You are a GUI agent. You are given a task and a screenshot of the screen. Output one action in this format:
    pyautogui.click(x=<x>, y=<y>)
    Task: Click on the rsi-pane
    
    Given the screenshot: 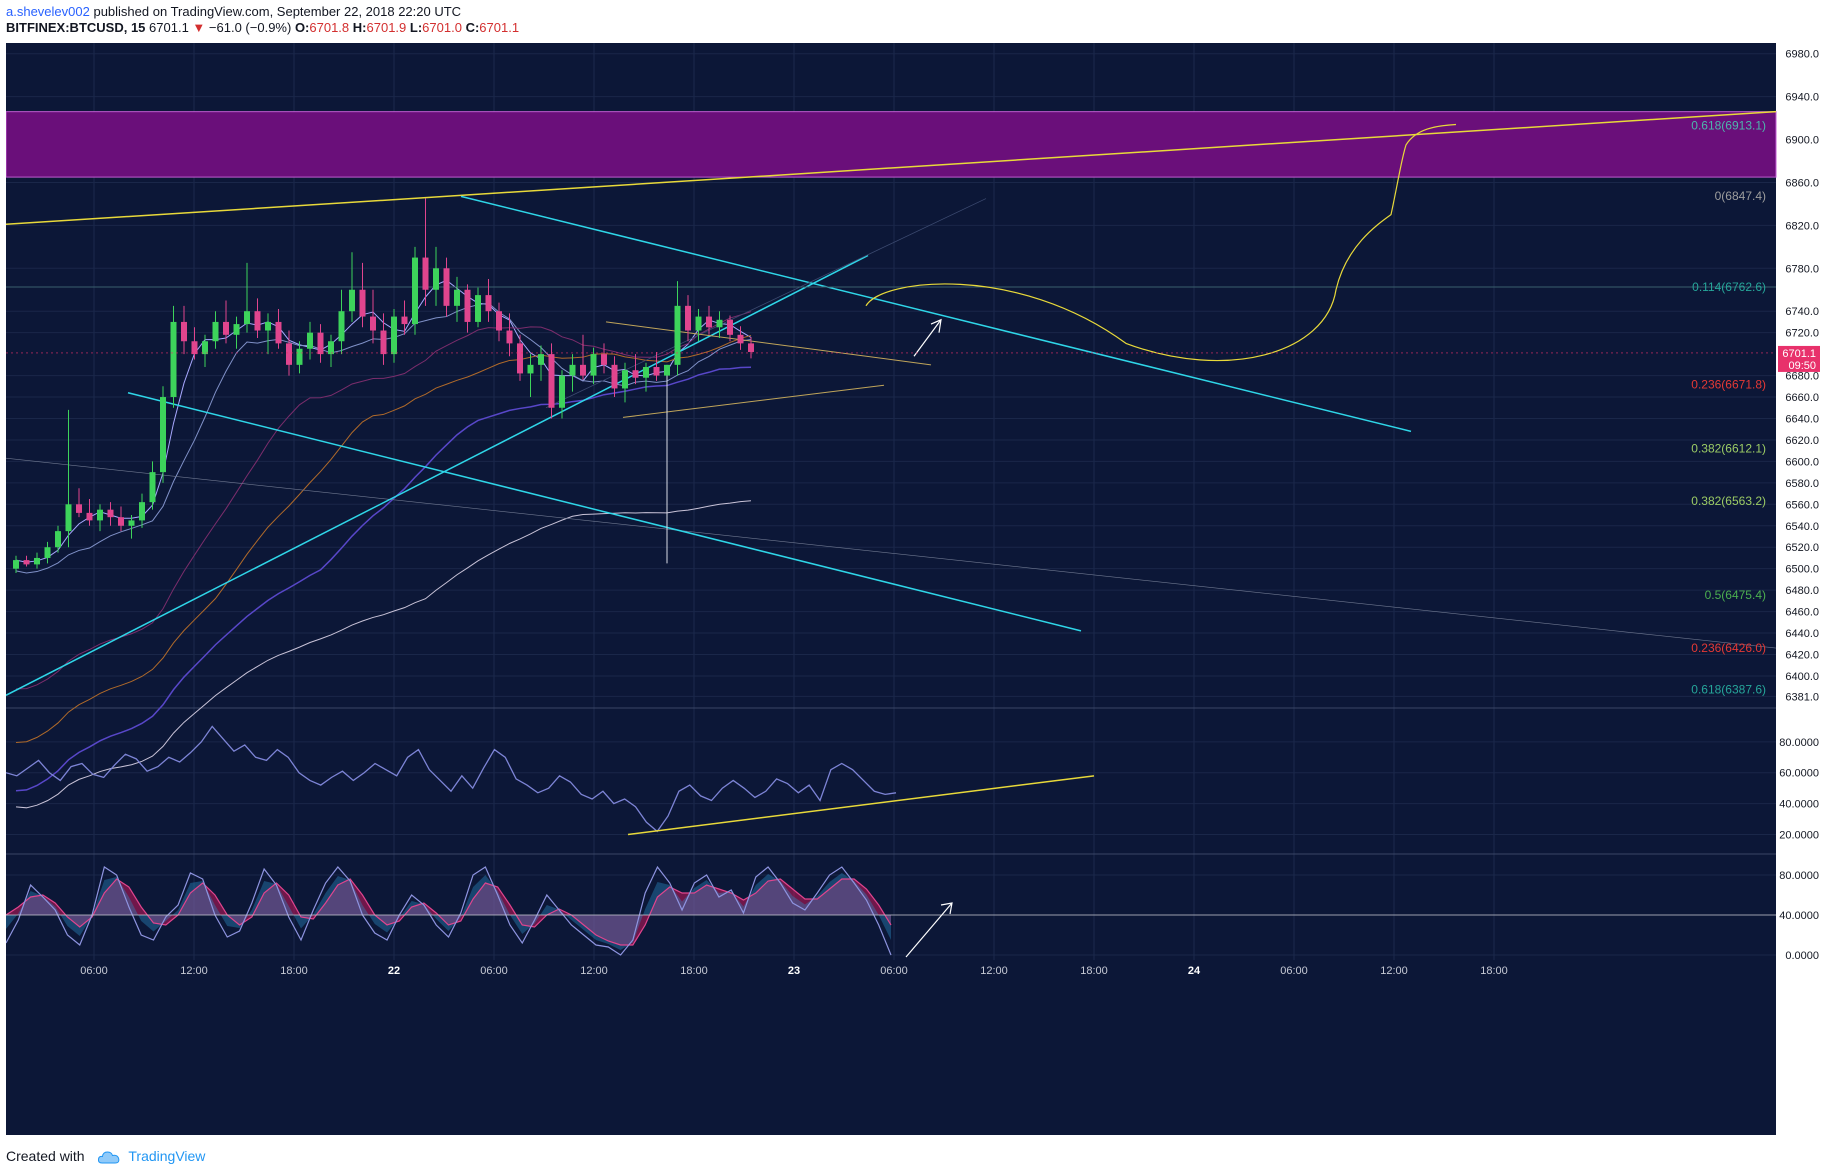 What is the action you would take?
    pyautogui.click(x=550, y=780)
    